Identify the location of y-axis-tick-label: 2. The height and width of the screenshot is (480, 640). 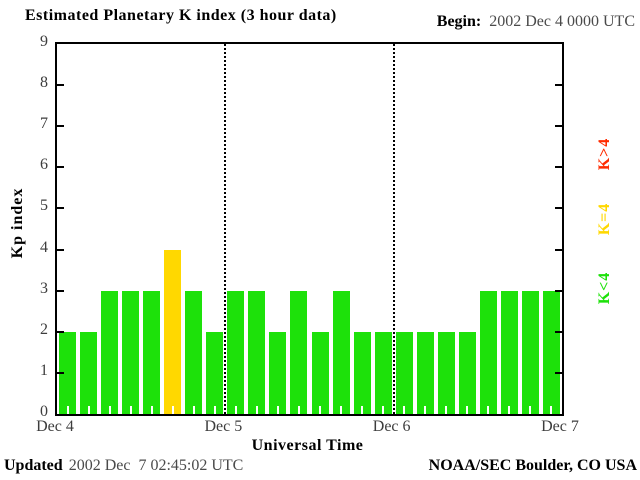
(44, 329).